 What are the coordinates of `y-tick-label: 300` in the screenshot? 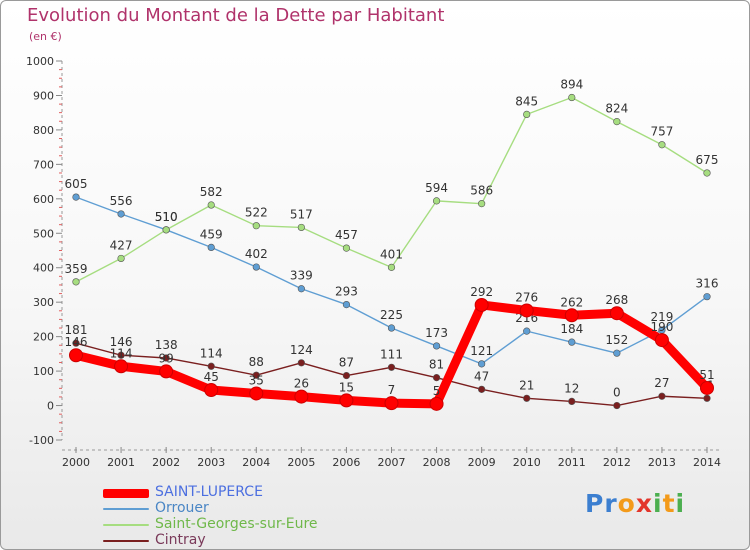 It's located at (43, 302).